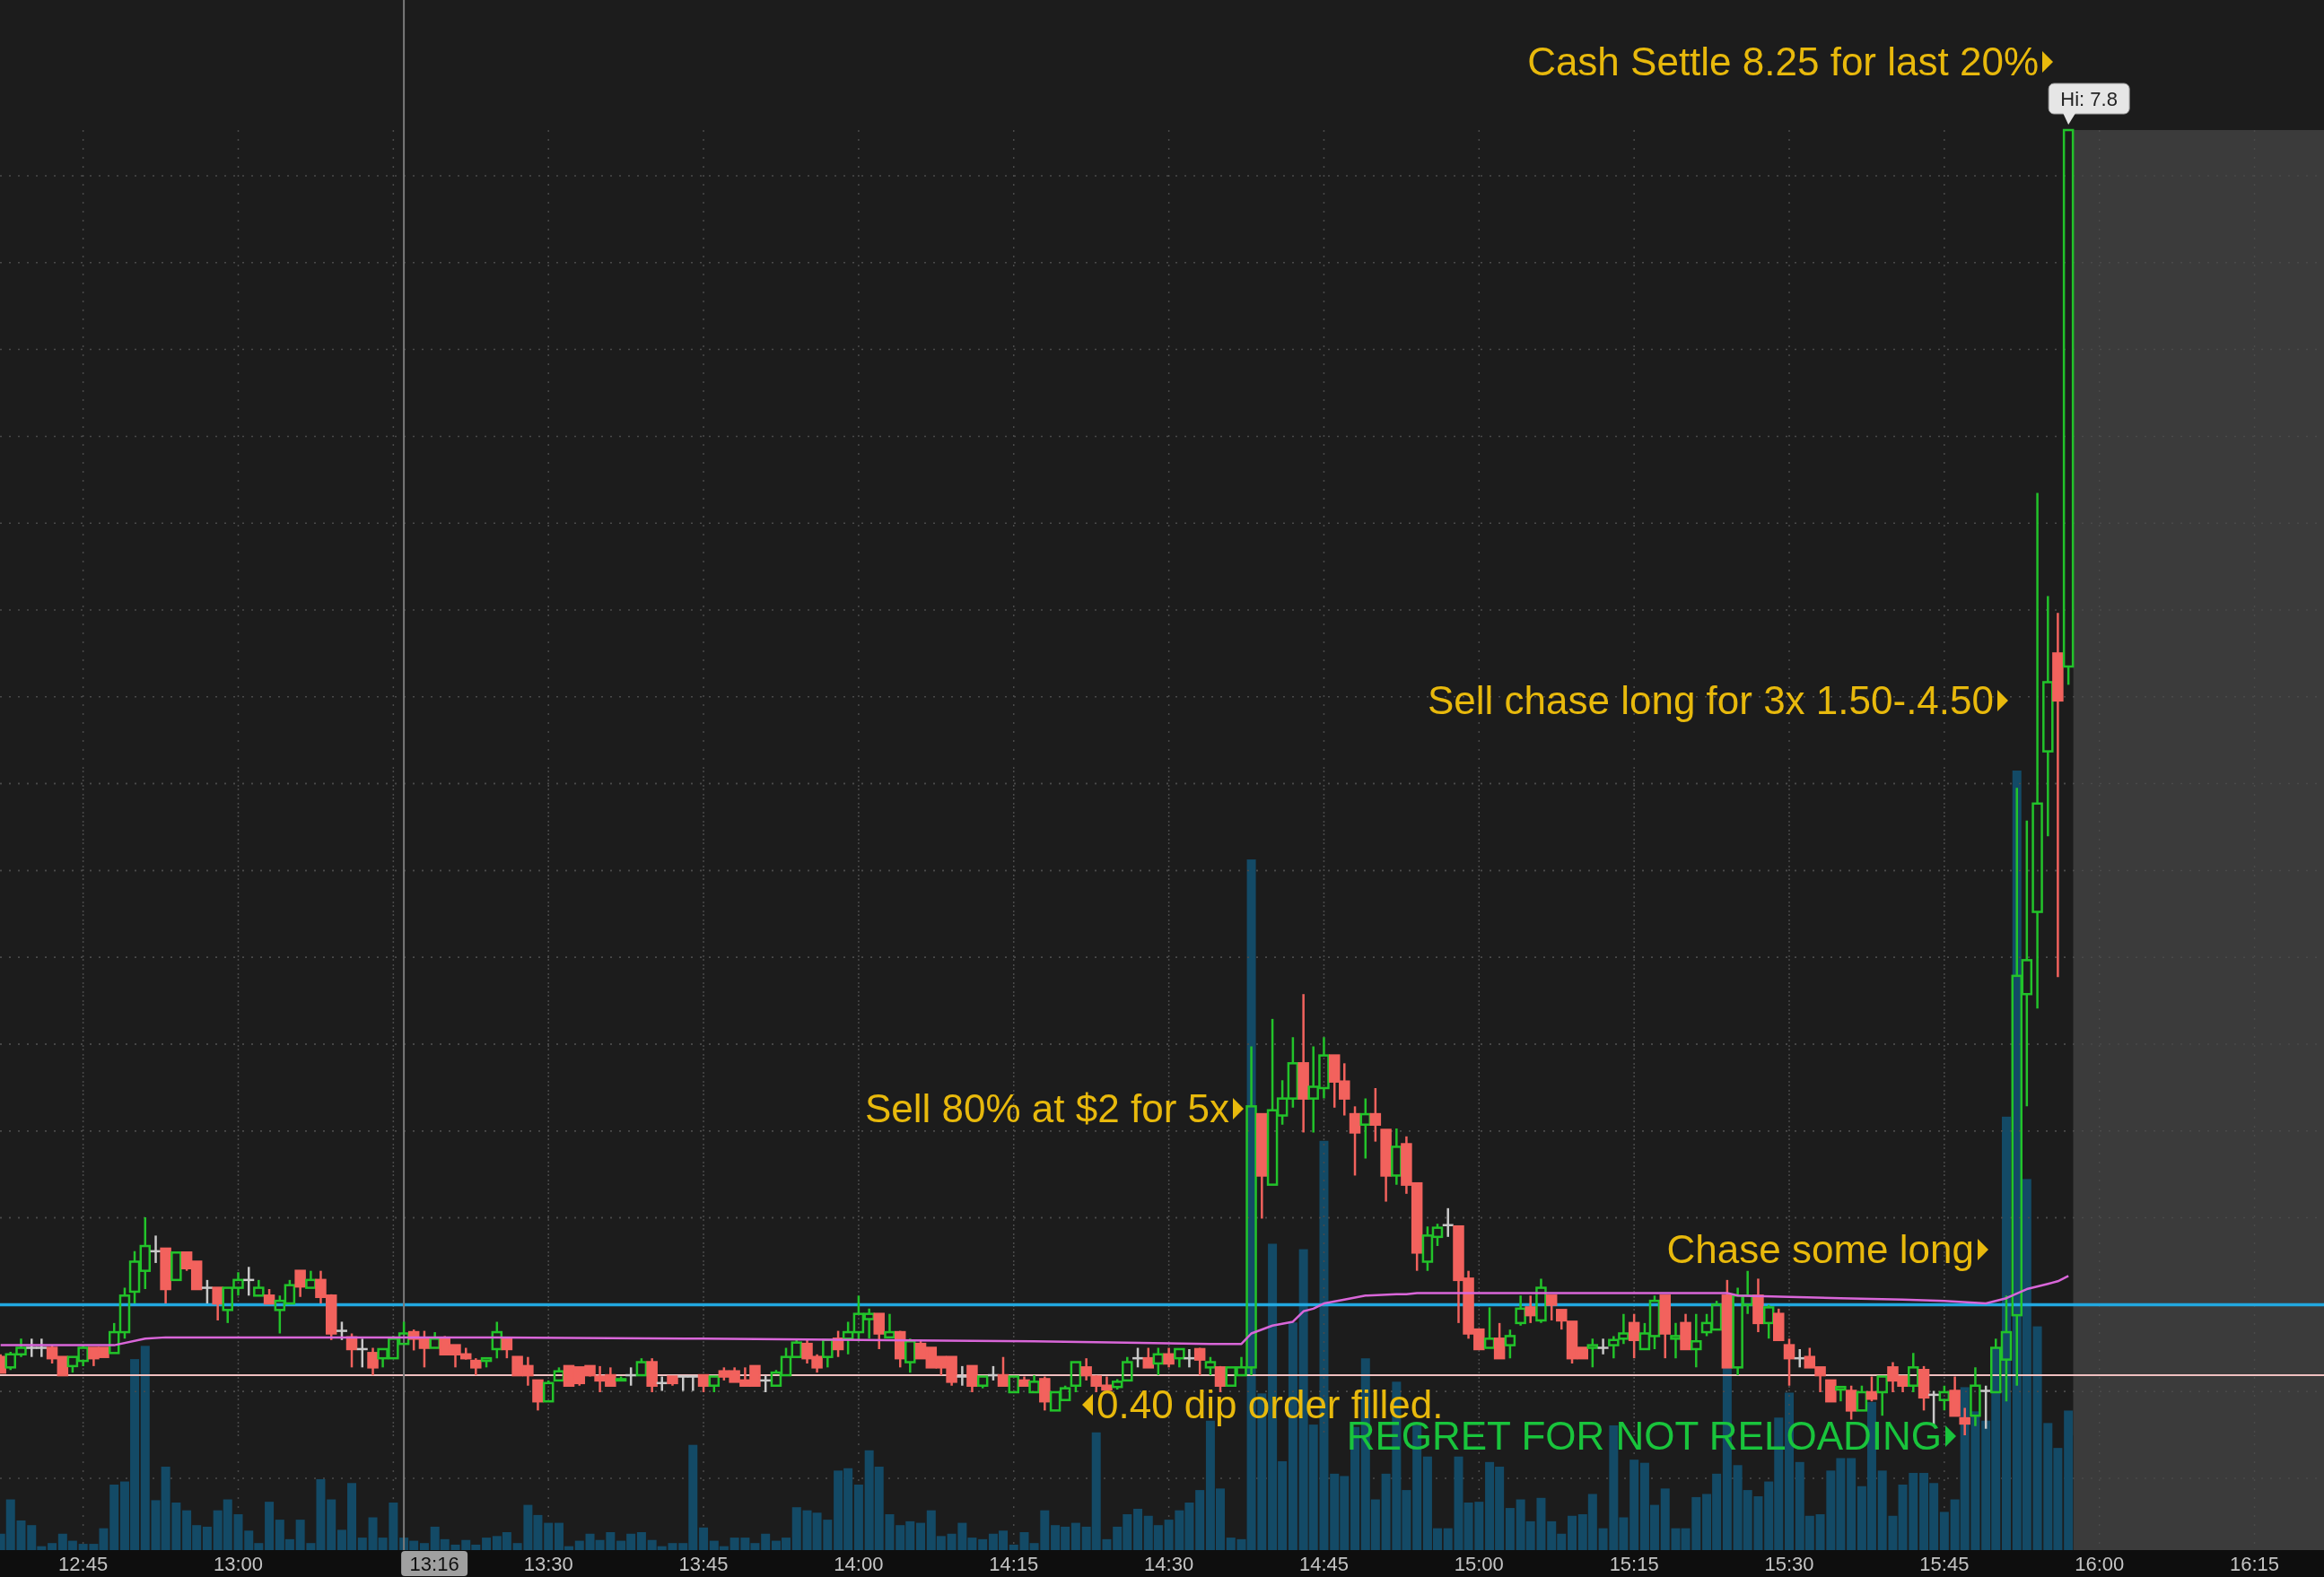 This screenshot has width=2324, height=1577. What do you see at coordinates (1479, 1564) in the screenshot?
I see `x-tick-label: 15:00` at bounding box center [1479, 1564].